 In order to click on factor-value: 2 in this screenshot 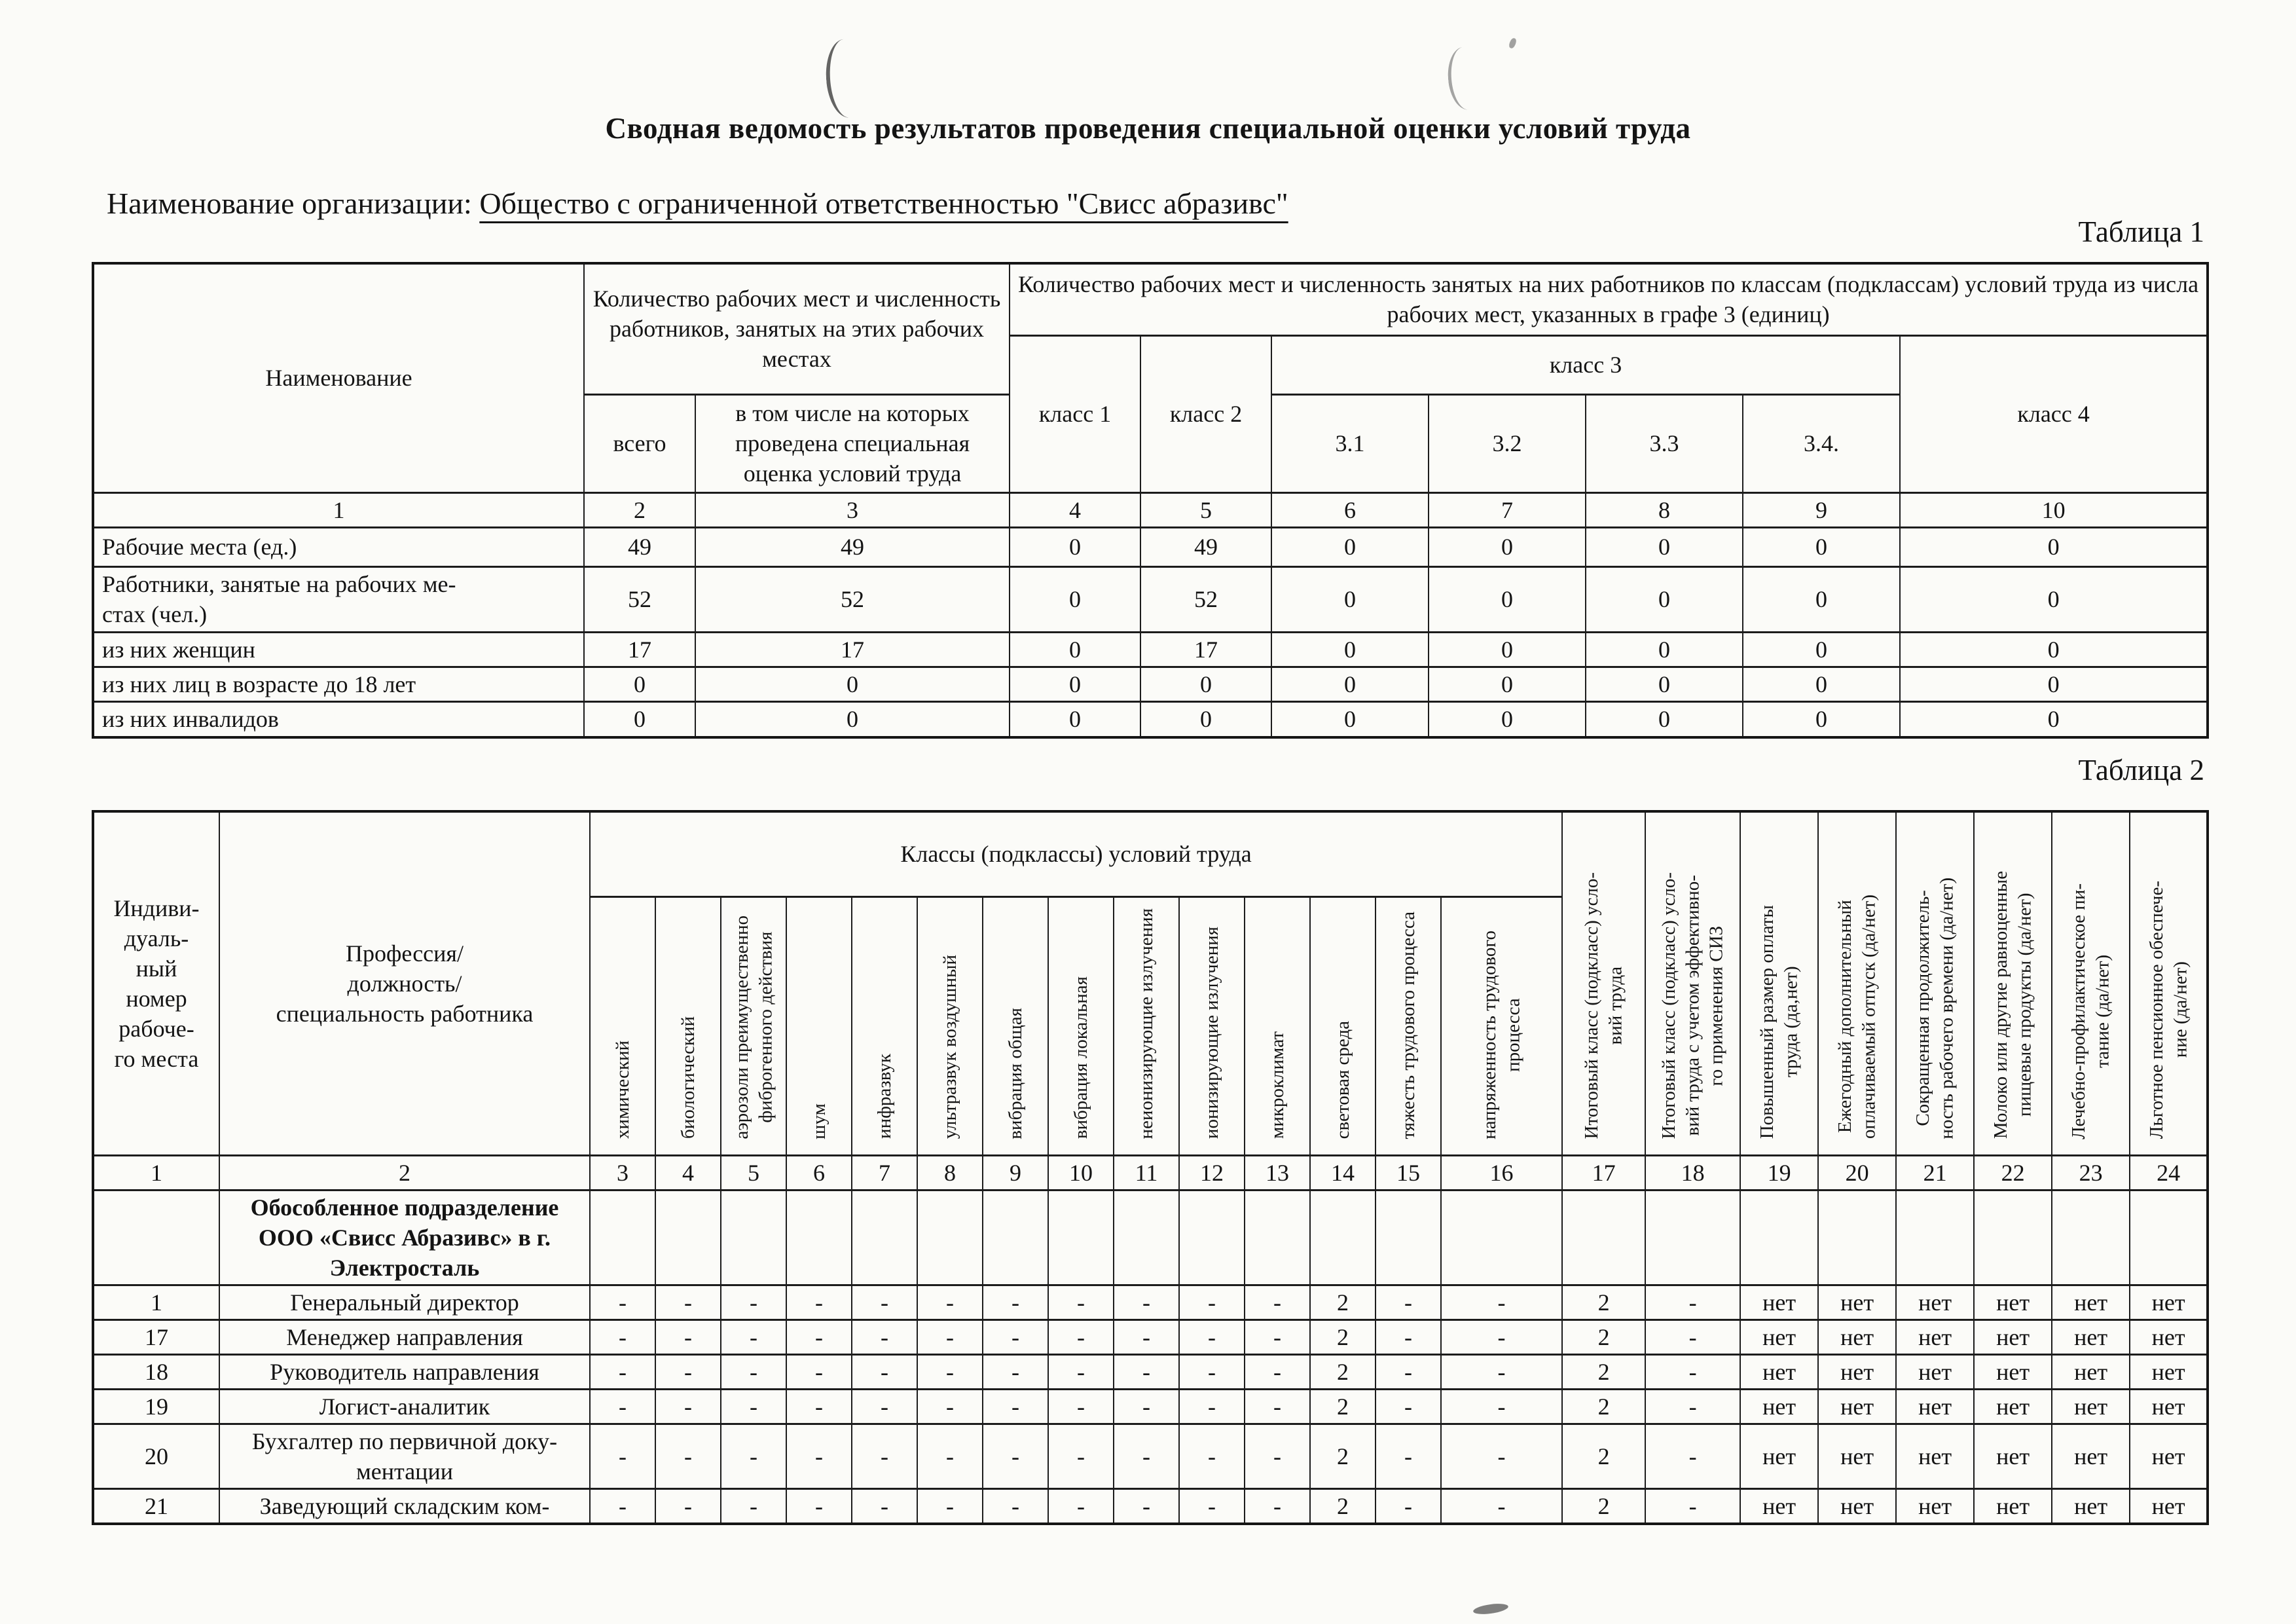, I will do `click(1604, 1407)`.